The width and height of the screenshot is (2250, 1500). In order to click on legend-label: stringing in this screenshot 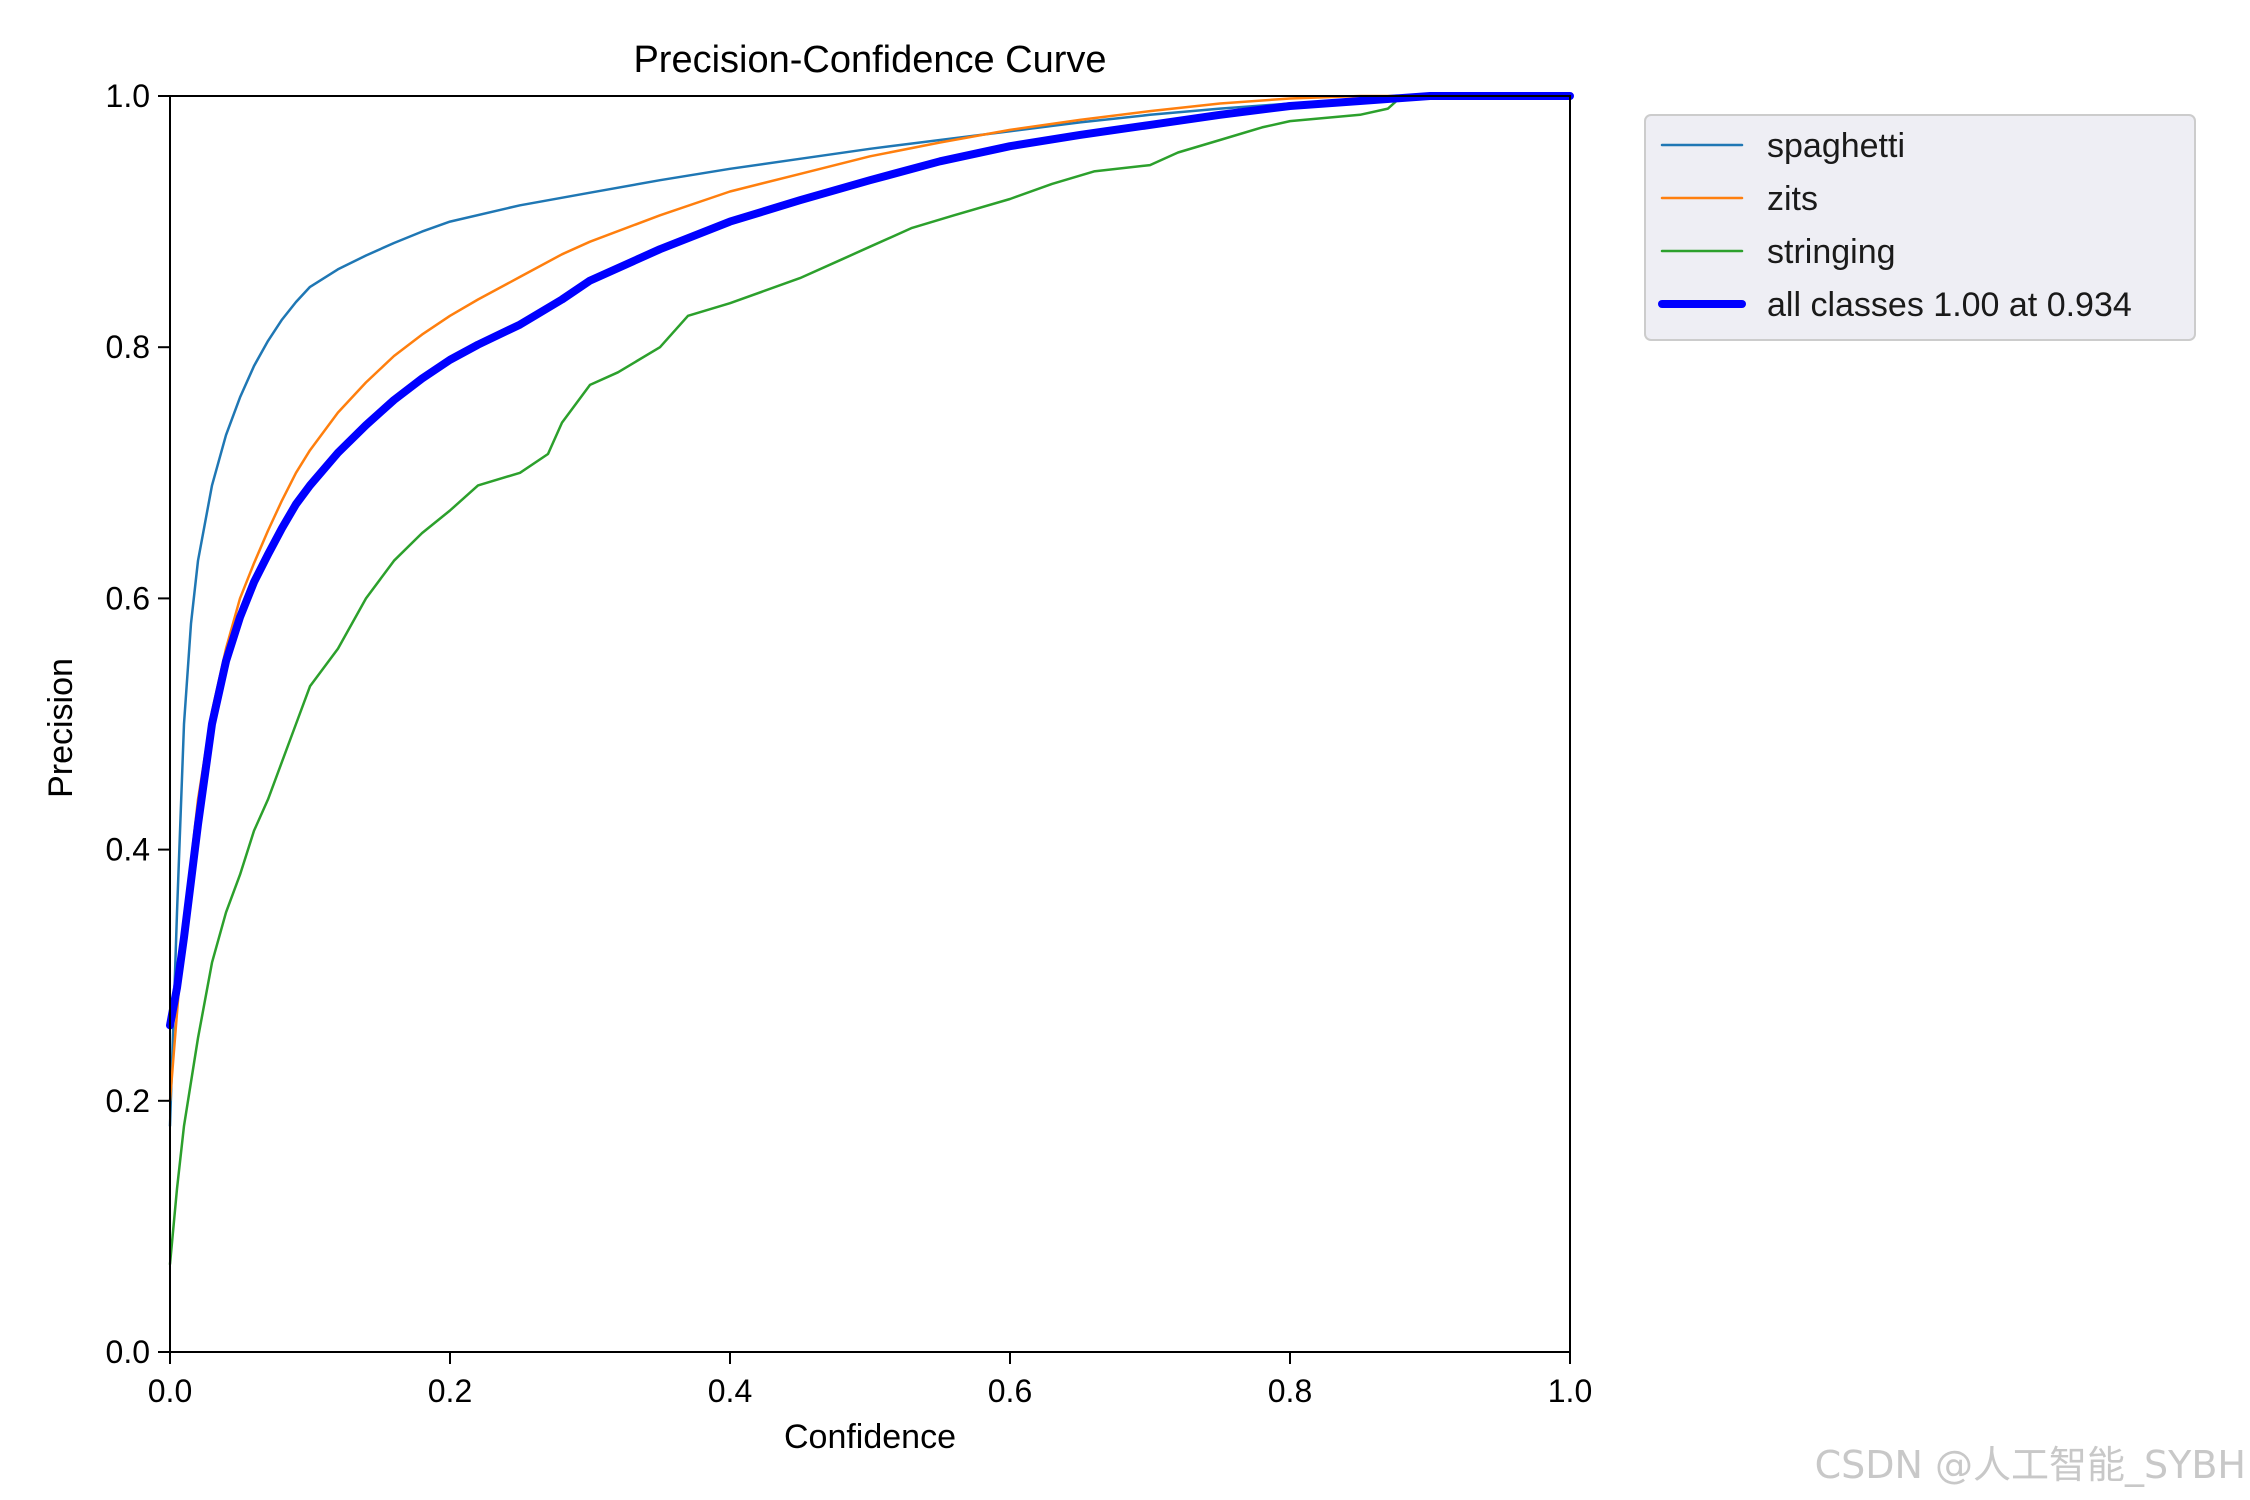, I will do `click(1831, 252)`.